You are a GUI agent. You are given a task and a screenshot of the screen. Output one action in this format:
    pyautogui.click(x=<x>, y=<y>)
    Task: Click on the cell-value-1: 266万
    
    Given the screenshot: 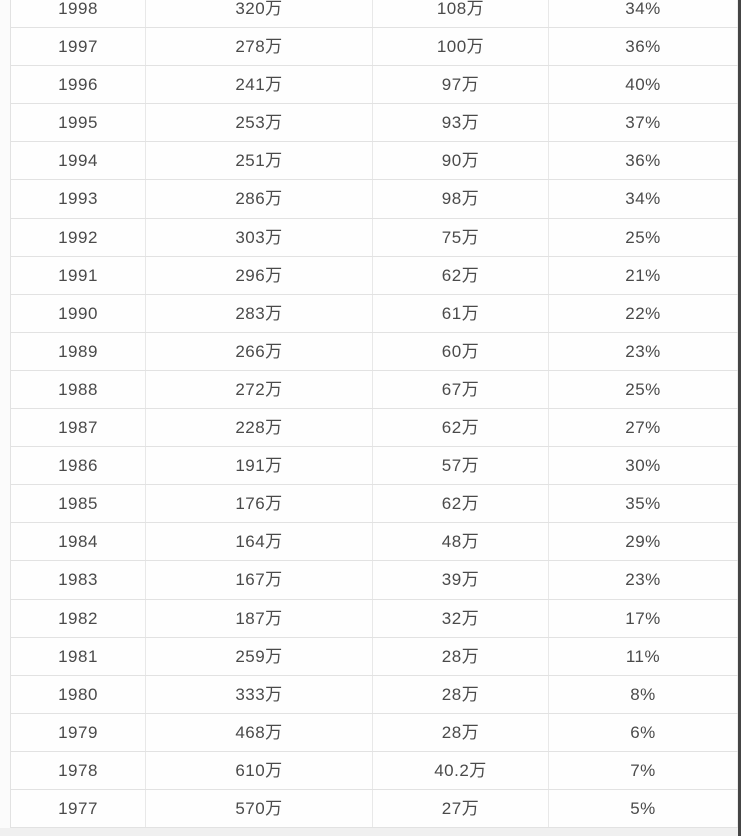 What is the action you would take?
    pyautogui.click(x=259, y=351)
    